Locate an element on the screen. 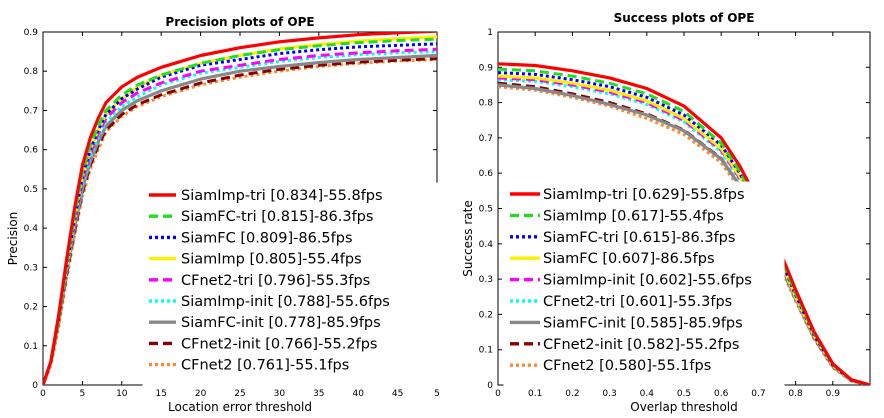 The image size is (884, 418). x-axis-label: Location error threshold is located at coordinates (240, 407).